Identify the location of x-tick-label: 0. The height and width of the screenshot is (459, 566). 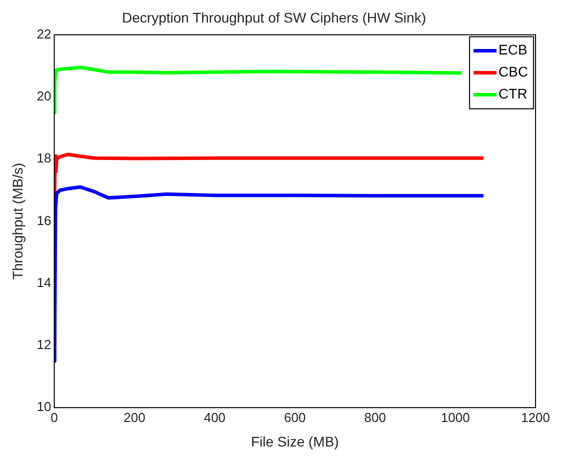
(54, 417).